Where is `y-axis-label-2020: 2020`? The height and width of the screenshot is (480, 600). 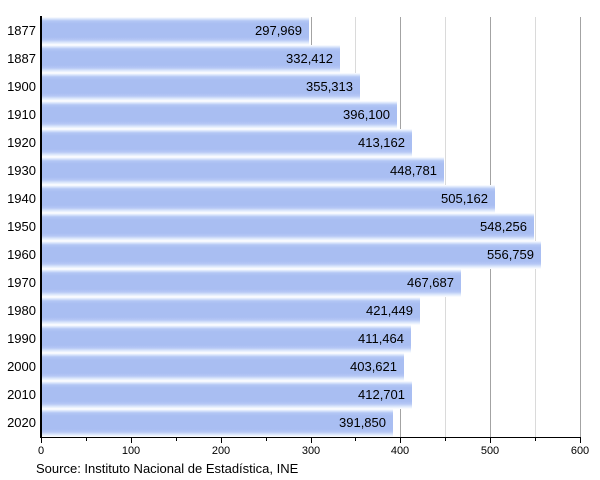
y-axis-label-2020: 2020 is located at coordinates (21, 422).